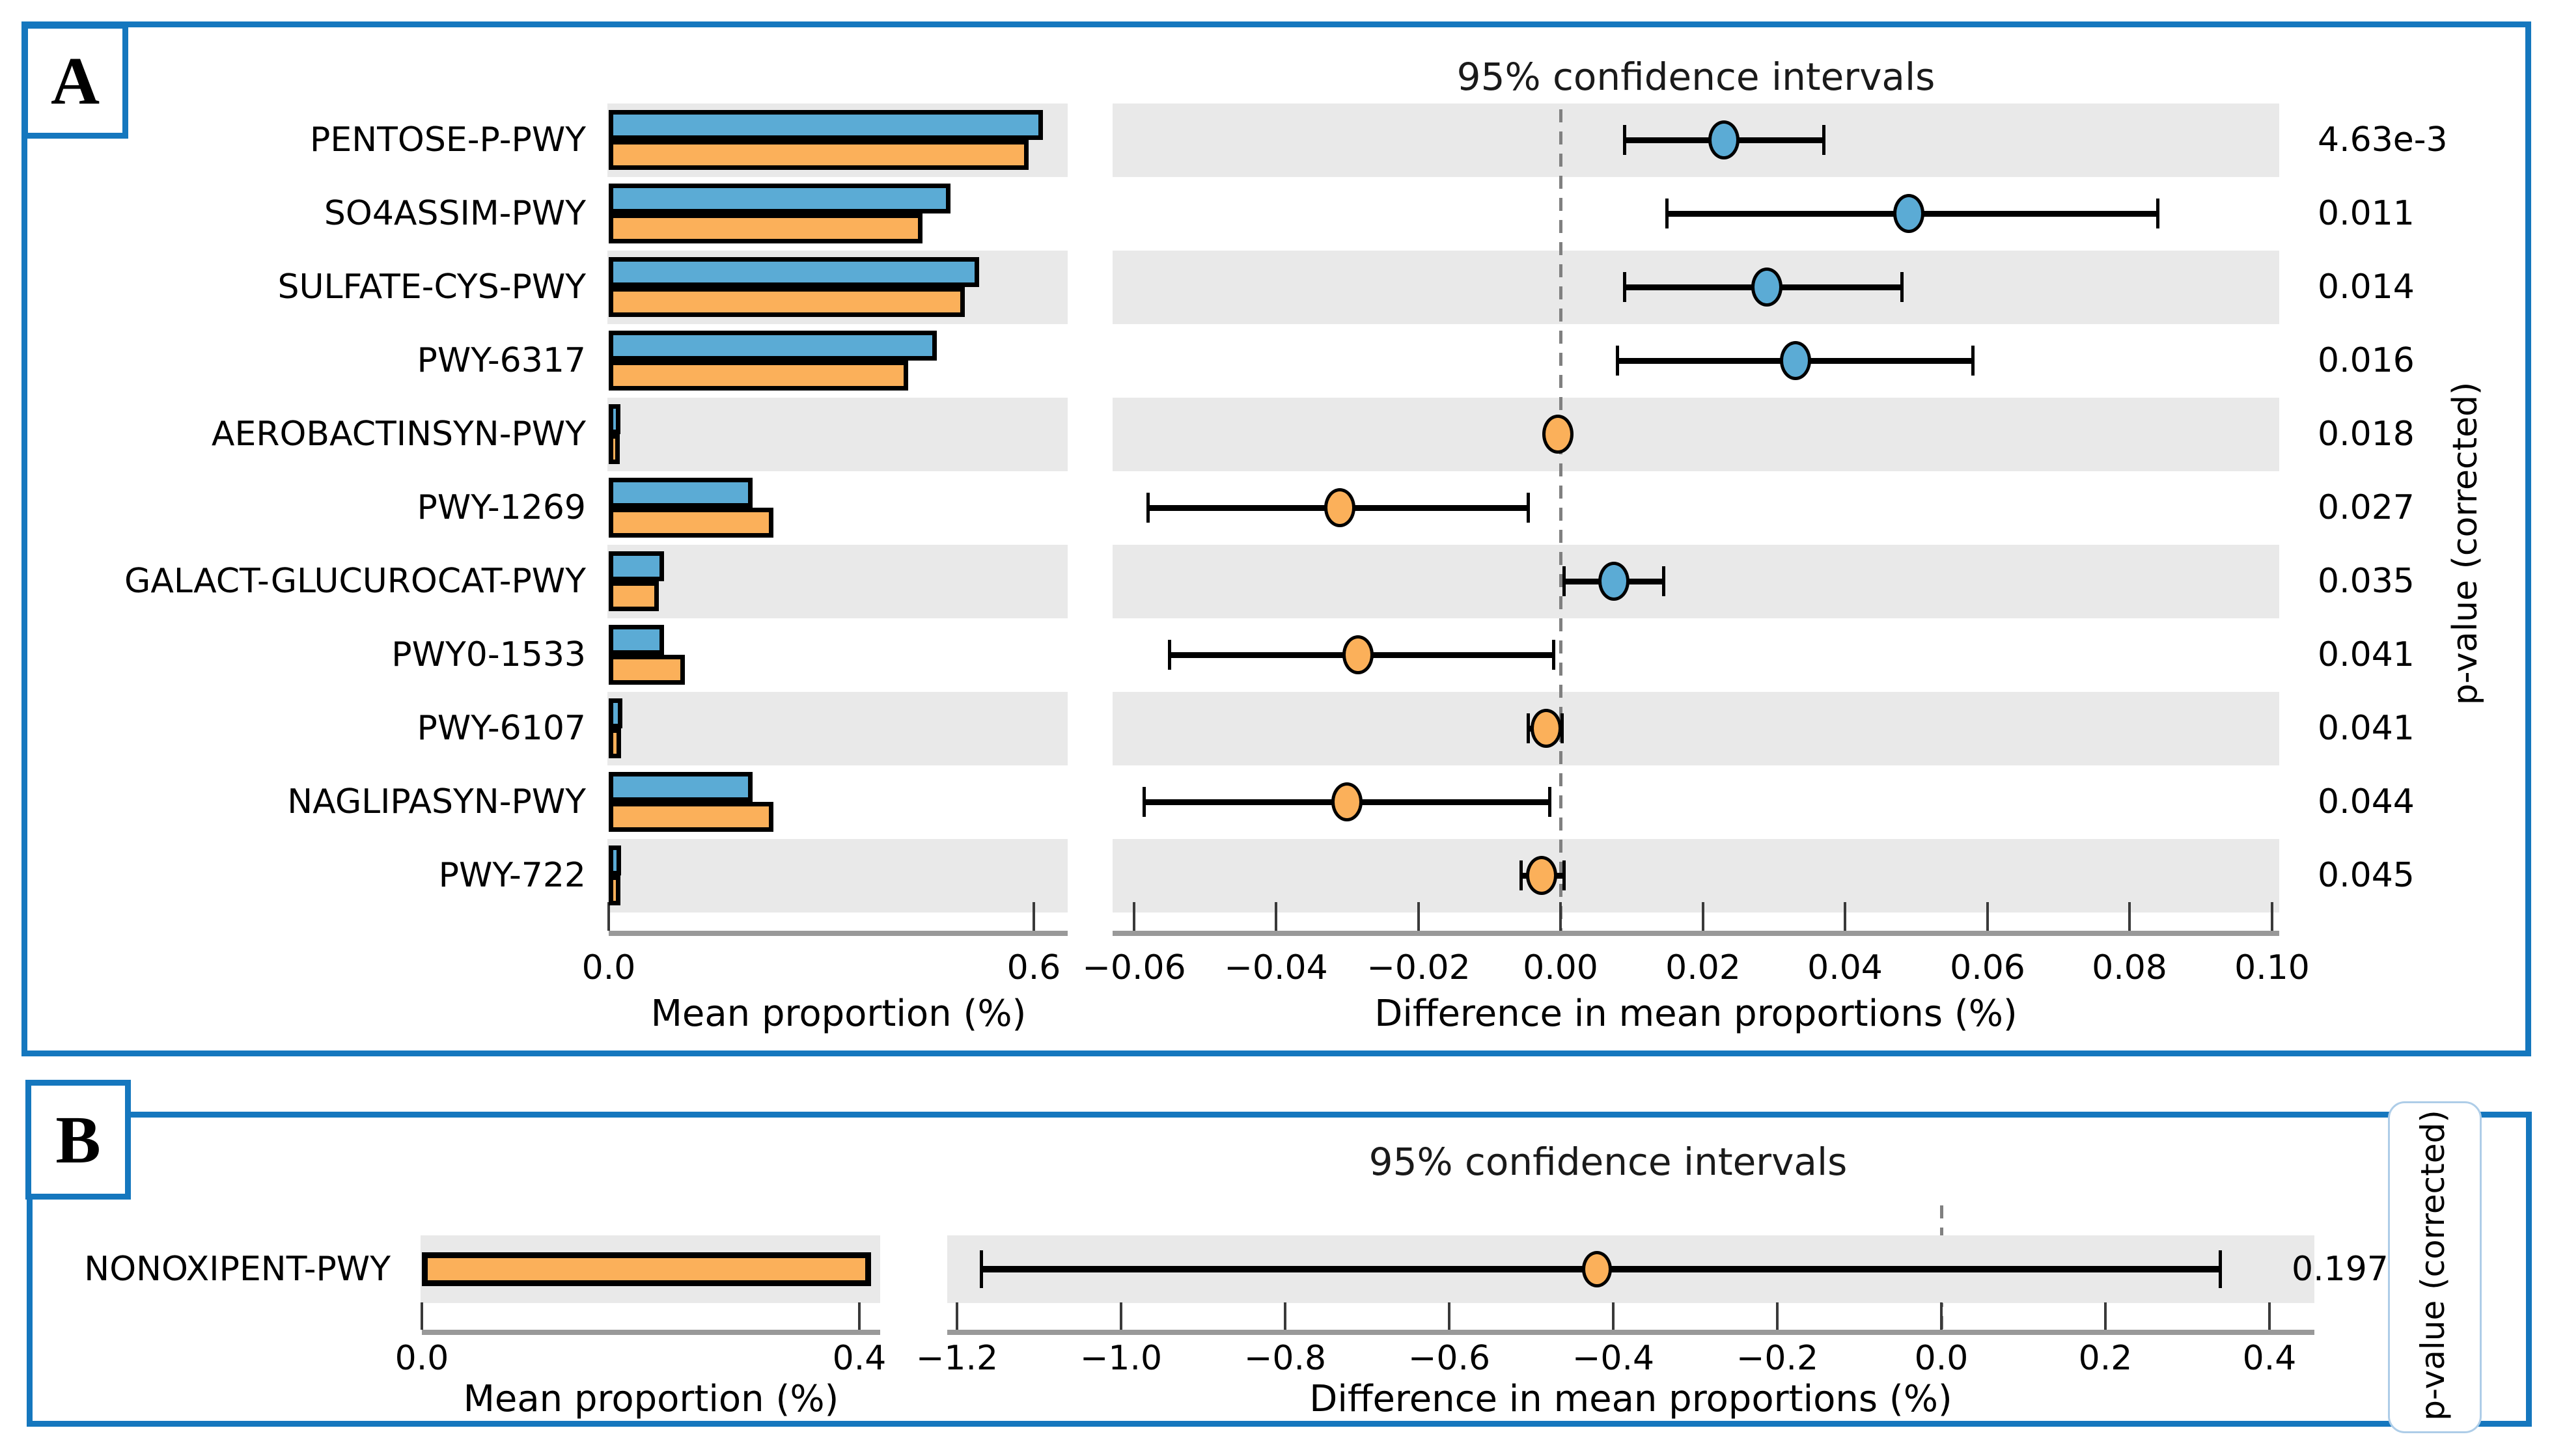  What do you see at coordinates (1631, 1399) in the screenshot?
I see `panel-b-diff-xlabel: Difference in mean proportions (%)` at bounding box center [1631, 1399].